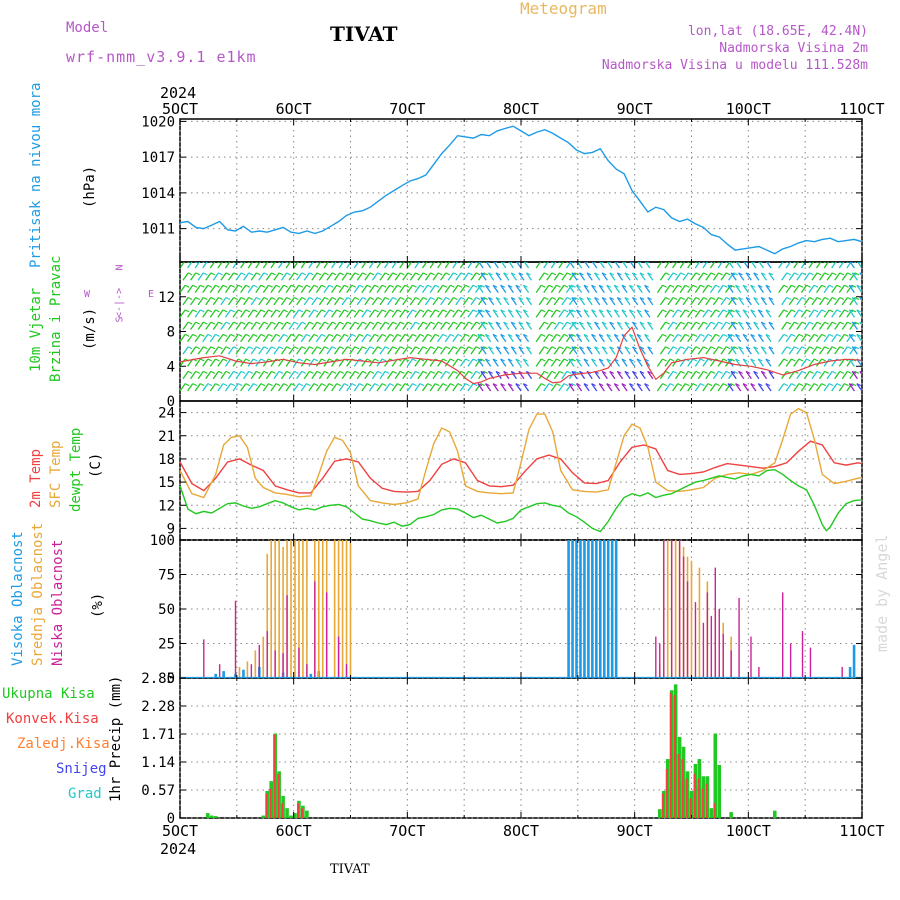 Image resolution: width=900 pixels, height=900 pixels. What do you see at coordinates (521, 327) in the screenshot?
I see `wind-barbs` at bounding box center [521, 327].